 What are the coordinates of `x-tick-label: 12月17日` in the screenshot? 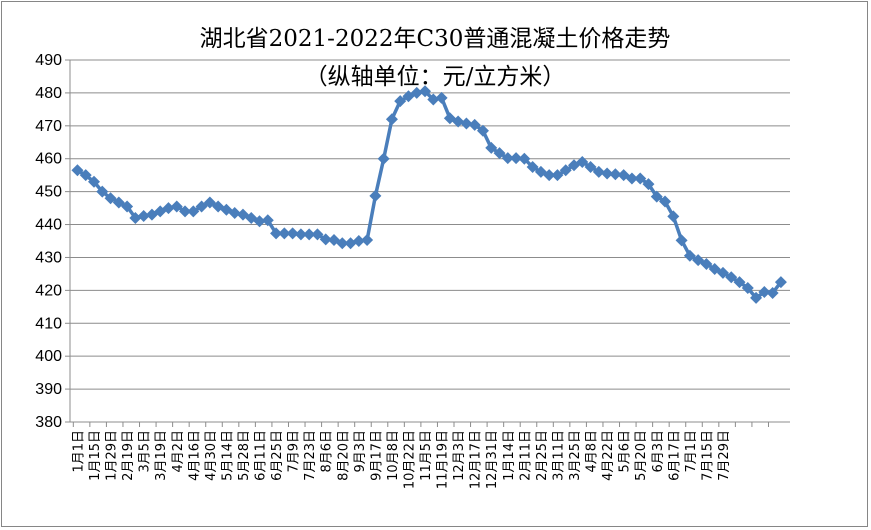 It's located at (476, 459).